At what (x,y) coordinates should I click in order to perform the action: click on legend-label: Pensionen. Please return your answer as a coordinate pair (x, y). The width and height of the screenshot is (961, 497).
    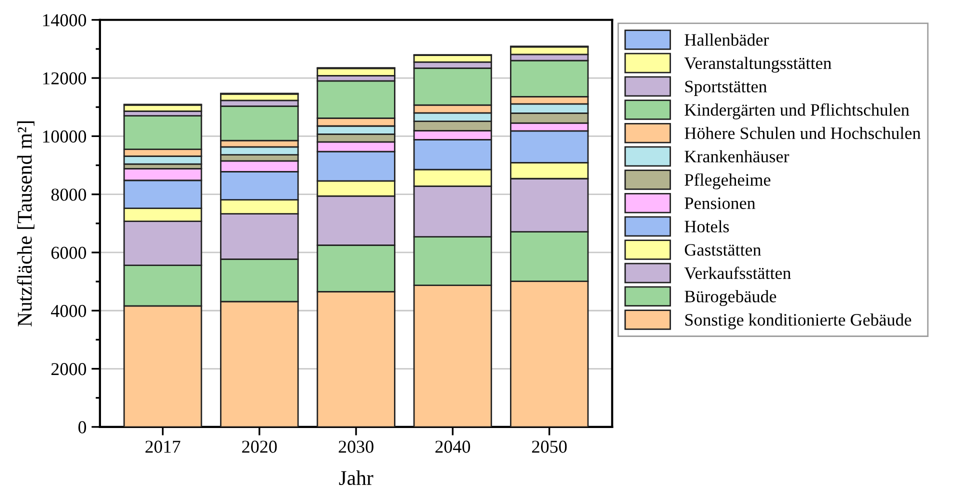
    Looking at the image, I should click on (720, 203).